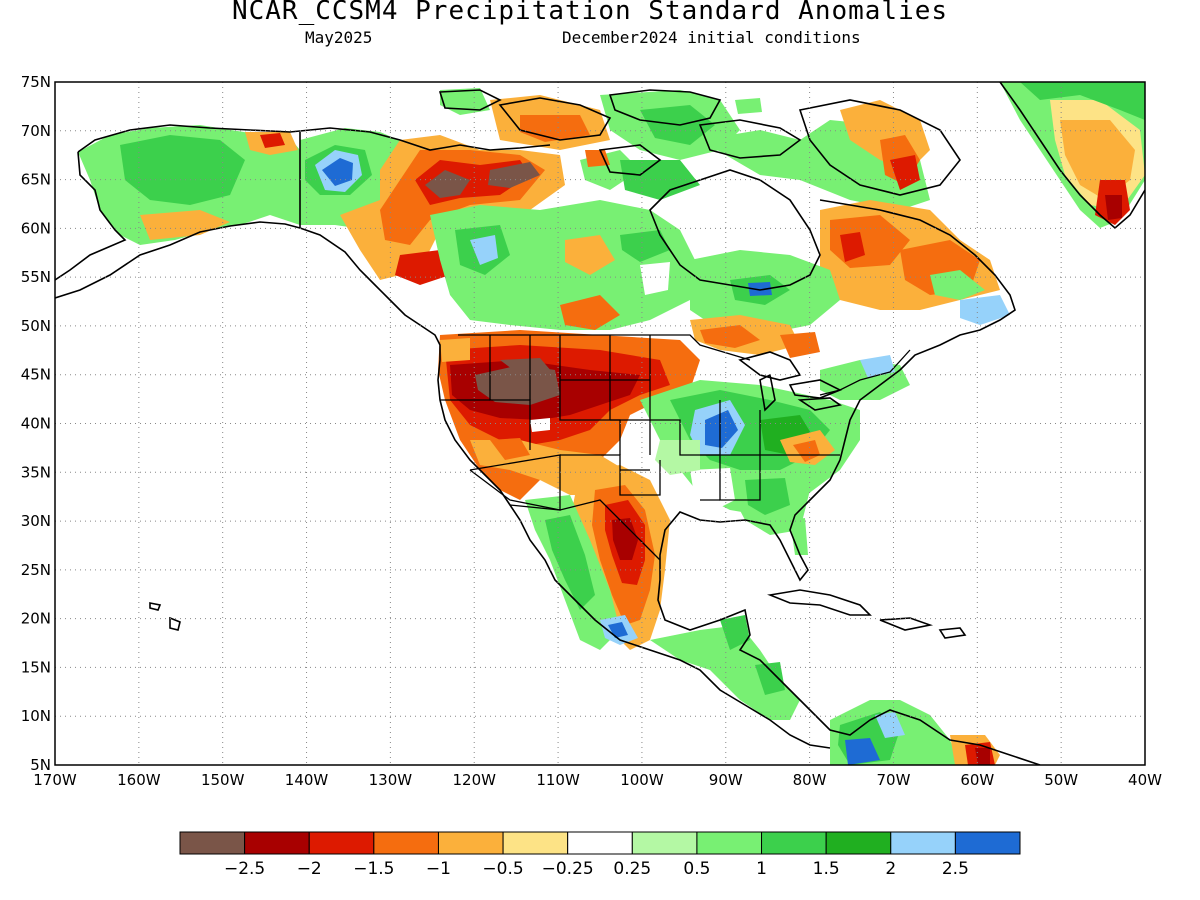  What do you see at coordinates (642, 780) in the screenshot?
I see `lon-tick-label: 100W` at bounding box center [642, 780].